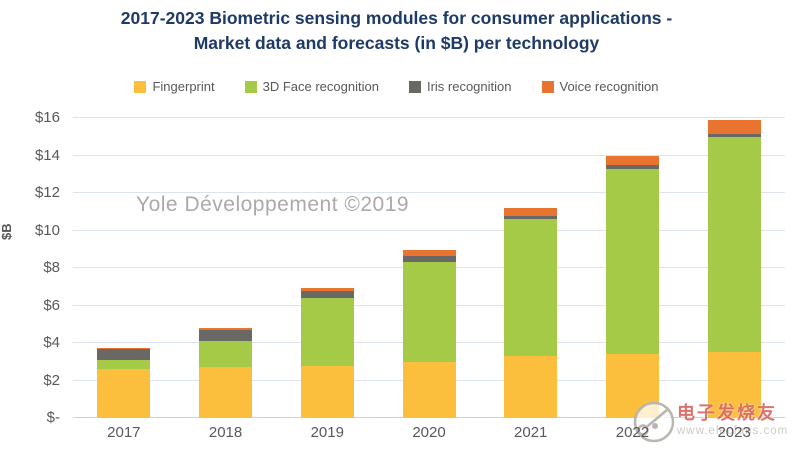 The image size is (793, 455). What do you see at coordinates (225, 432) in the screenshot?
I see `x-axis-label: 2018` at bounding box center [225, 432].